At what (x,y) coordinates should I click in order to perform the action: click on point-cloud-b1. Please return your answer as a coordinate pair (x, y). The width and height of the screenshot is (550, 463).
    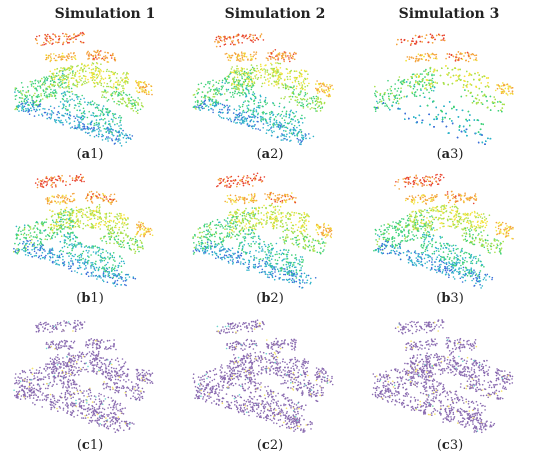
    Looking at the image, I should click on (83, 230).